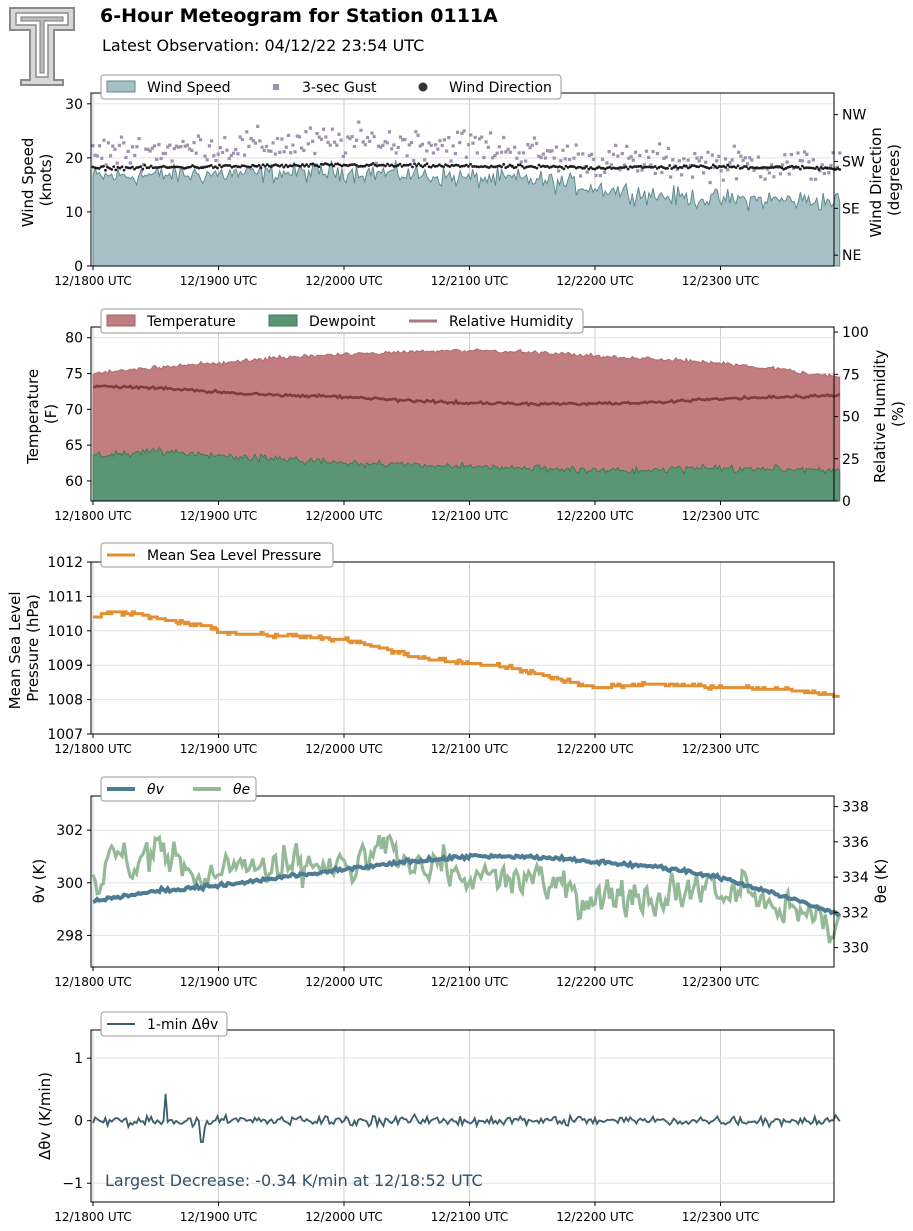  Describe the element at coordinates (92, 281) in the screenshot. I see `x-tick-label: 12/1800 UTC` at that location.